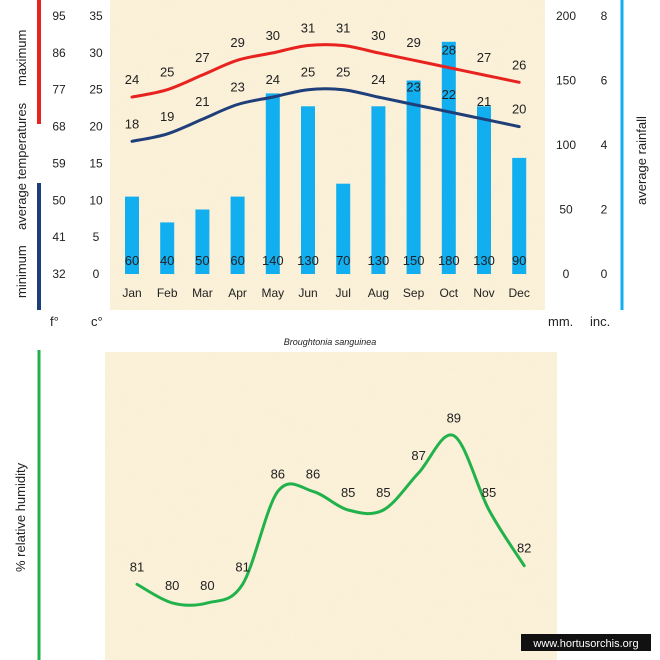 This screenshot has height=660, width=660. I want to click on rainfall-label: 50, so click(202, 260).